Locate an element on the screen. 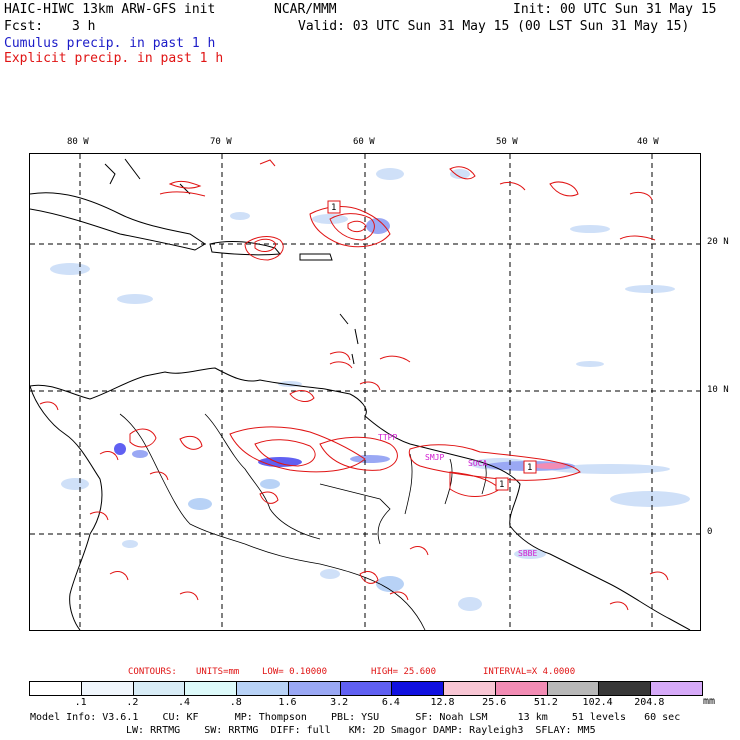 This screenshot has height=740, width=740. fcst-value: 3 h is located at coordinates (84, 26).